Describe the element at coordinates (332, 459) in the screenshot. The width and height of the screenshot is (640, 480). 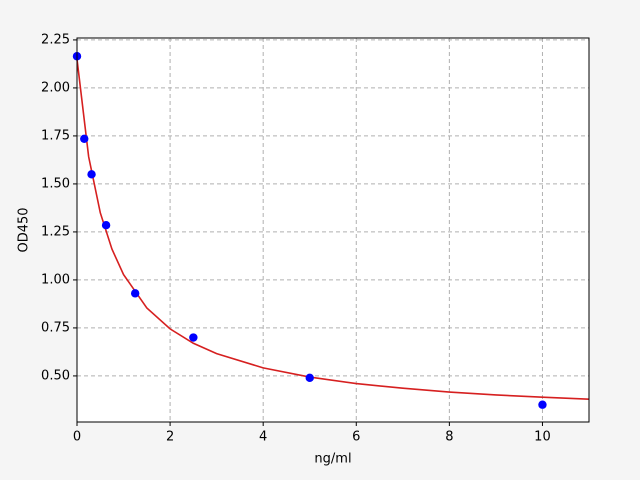
I see `x-axis-label: ng/ml` at that location.